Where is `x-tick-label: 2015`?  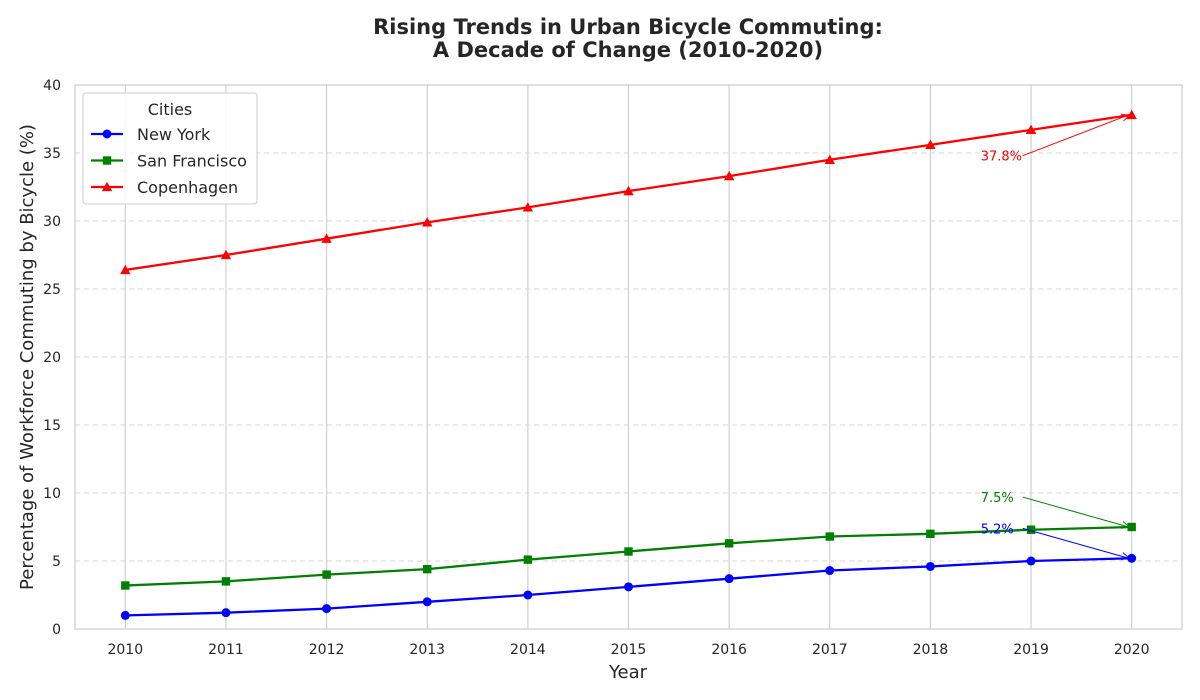
x-tick-label: 2015 is located at coordinates (629, 650).